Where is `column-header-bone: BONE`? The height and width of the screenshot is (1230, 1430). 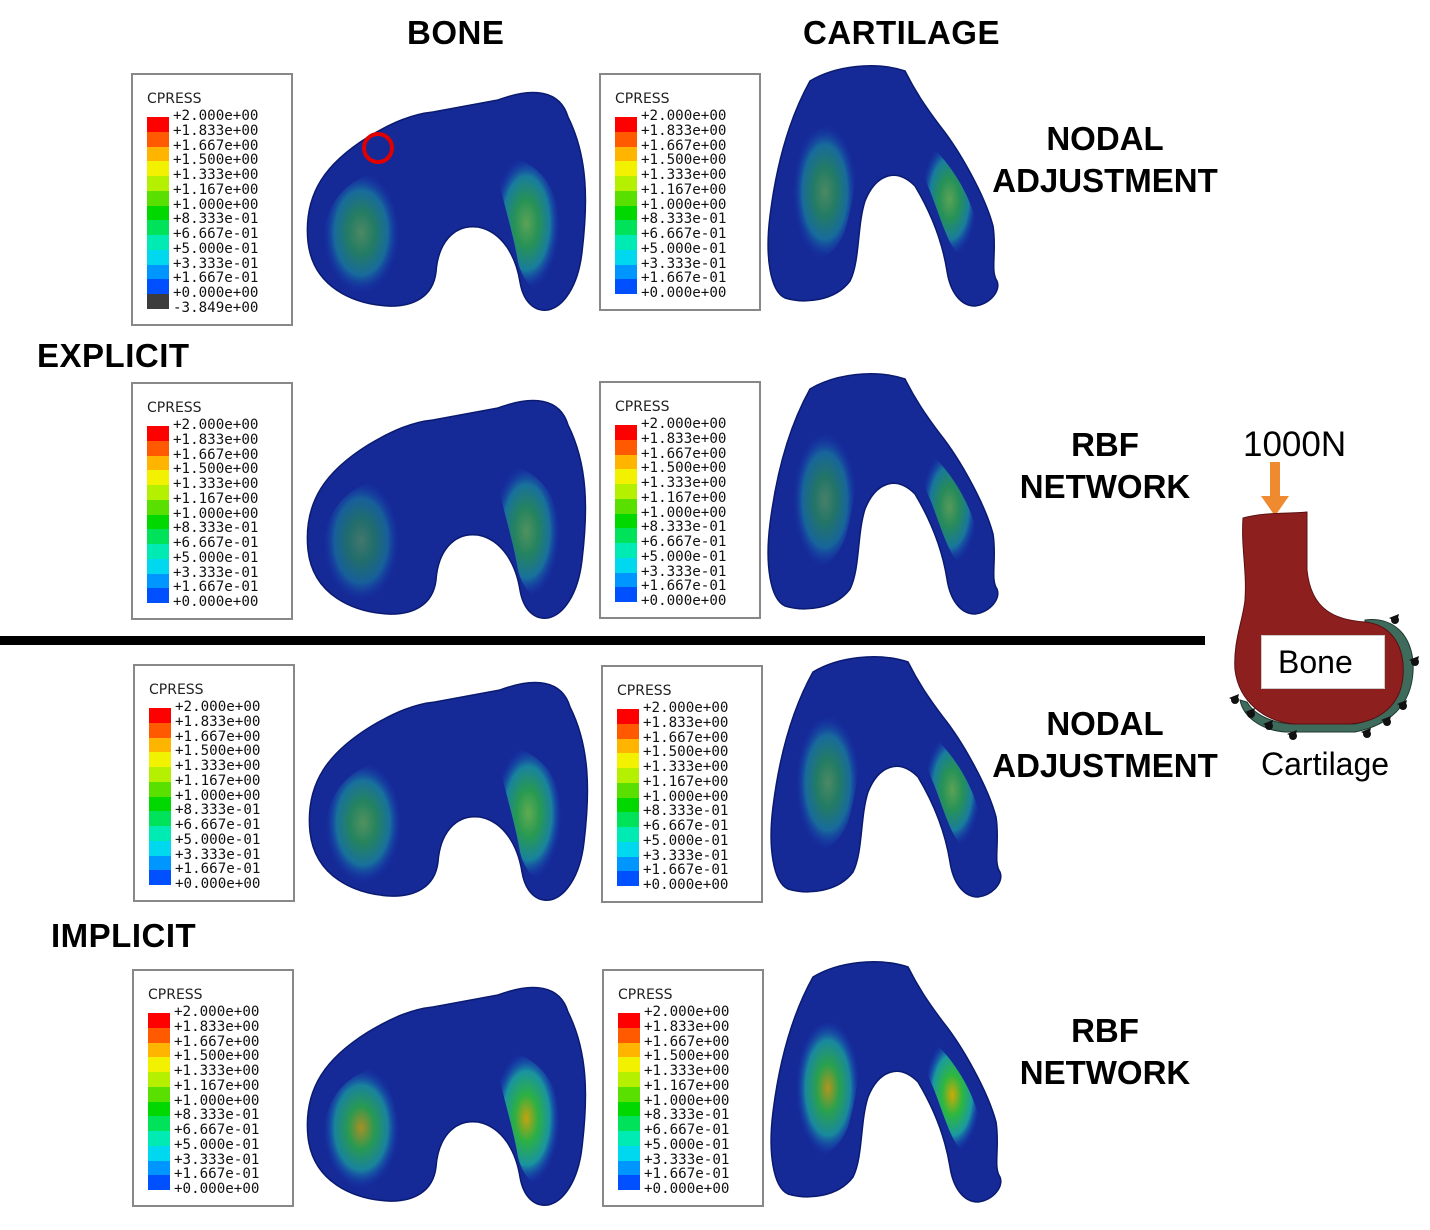 column-header-bone: BONE is located at coordinates (456, 32).